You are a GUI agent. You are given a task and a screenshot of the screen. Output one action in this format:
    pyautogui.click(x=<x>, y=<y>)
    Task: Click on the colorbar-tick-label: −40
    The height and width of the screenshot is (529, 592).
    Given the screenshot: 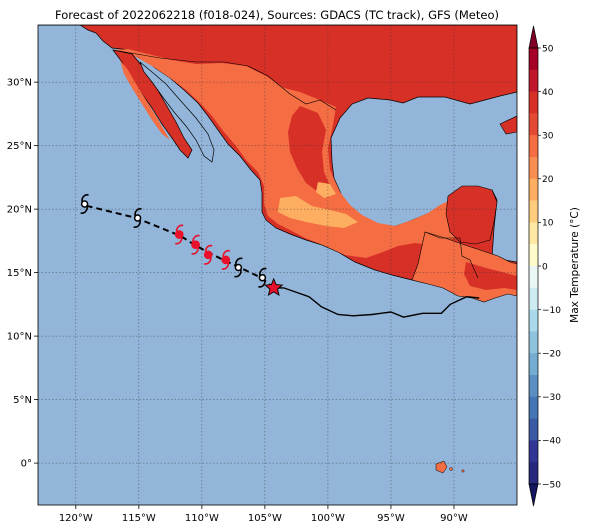 What is the action you would take?
    pyautogui.click(x=551, y=442)
    